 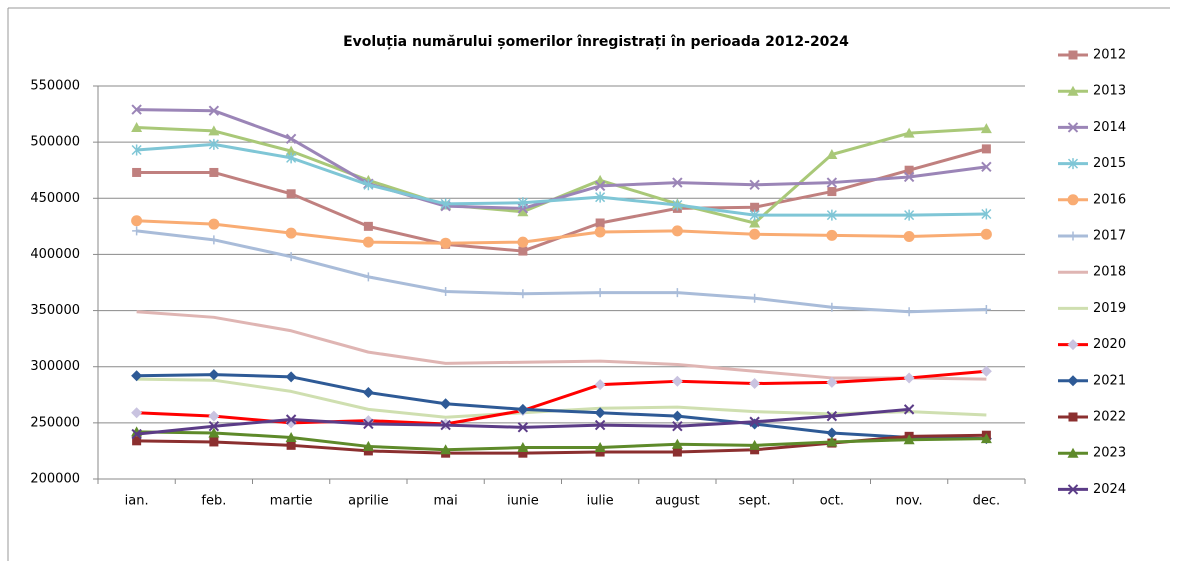 What do you see at coordinates (523, 501) in the screenshot?
I see `x-tick-label: iunie` at bounding box center [523, 501].